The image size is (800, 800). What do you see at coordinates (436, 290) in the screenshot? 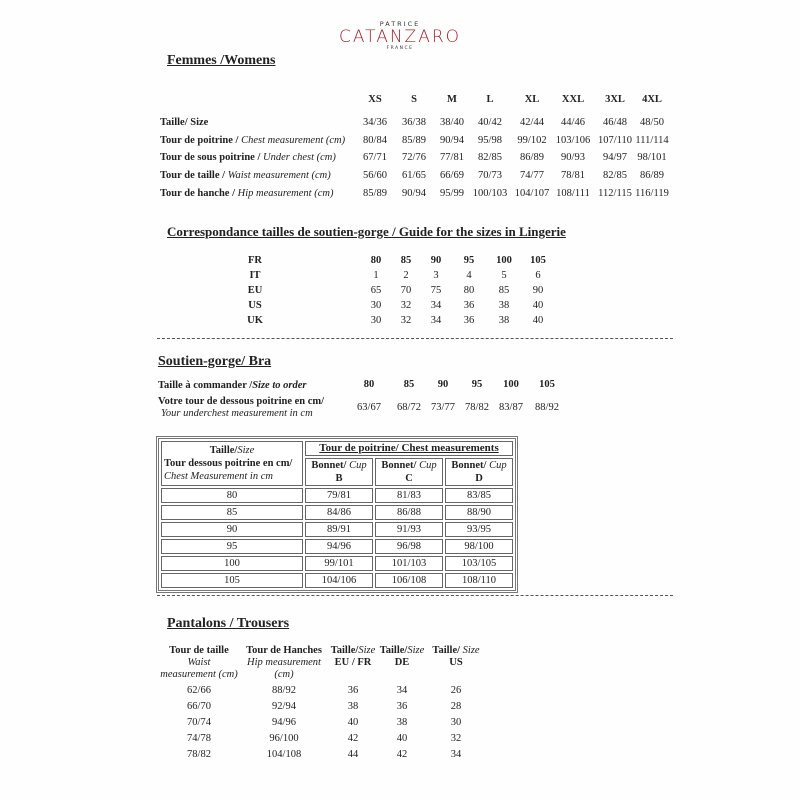
I see `table-cell: 75` at bounding box center [436, 290].